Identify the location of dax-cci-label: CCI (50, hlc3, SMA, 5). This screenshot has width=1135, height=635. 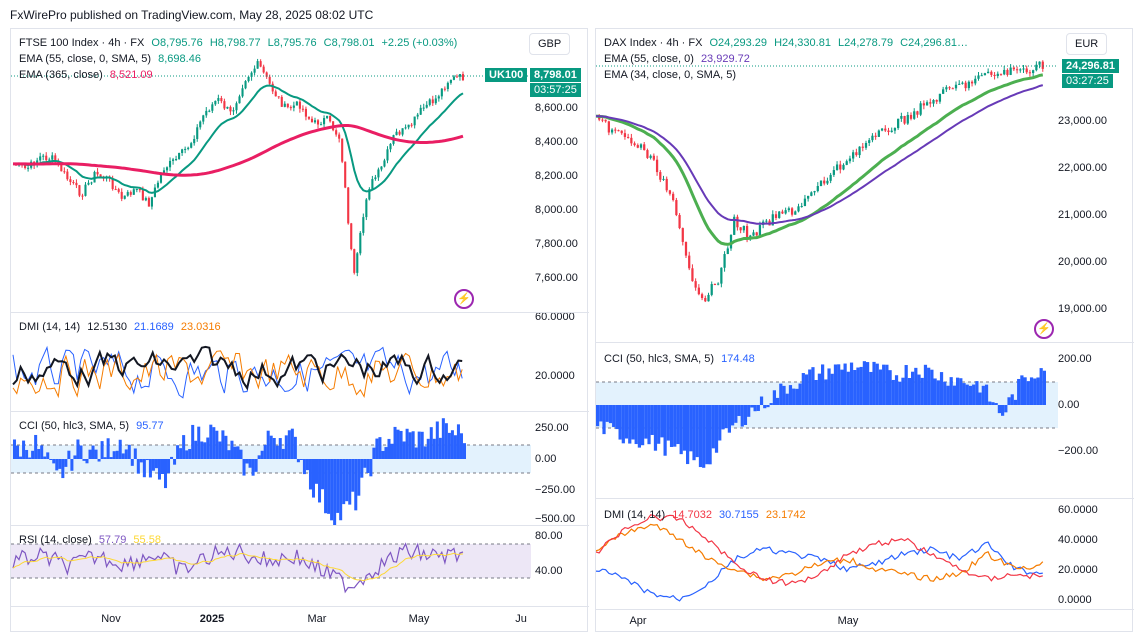
(659, 359).